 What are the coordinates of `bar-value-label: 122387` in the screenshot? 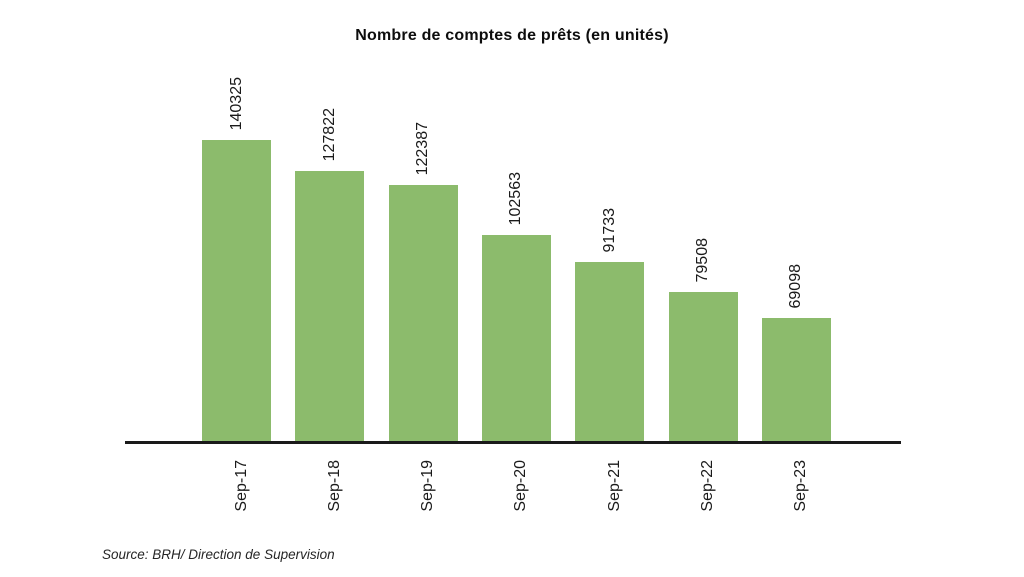 It's located at (423, 148).